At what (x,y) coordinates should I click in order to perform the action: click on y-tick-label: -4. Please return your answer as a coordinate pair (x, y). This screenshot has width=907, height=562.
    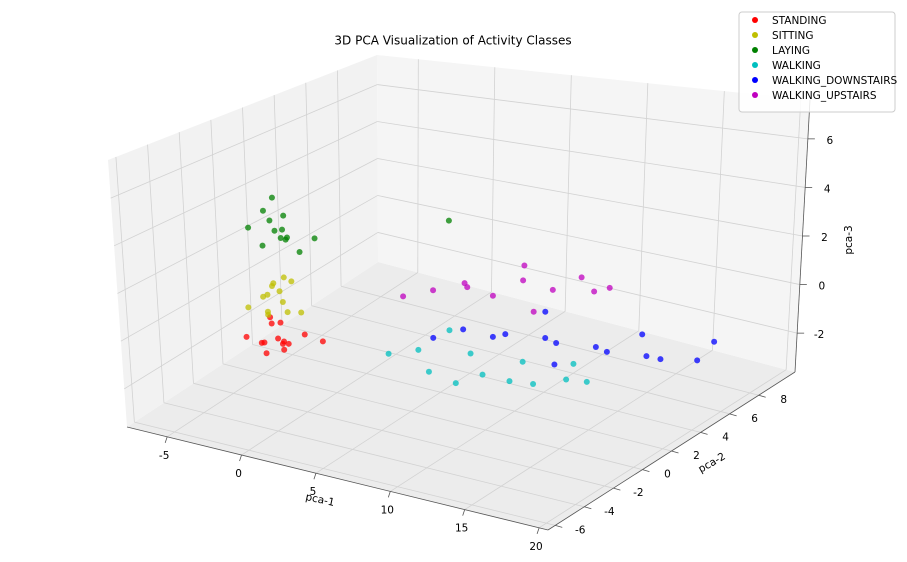
    Looking at the image, I should click on (609, 512).